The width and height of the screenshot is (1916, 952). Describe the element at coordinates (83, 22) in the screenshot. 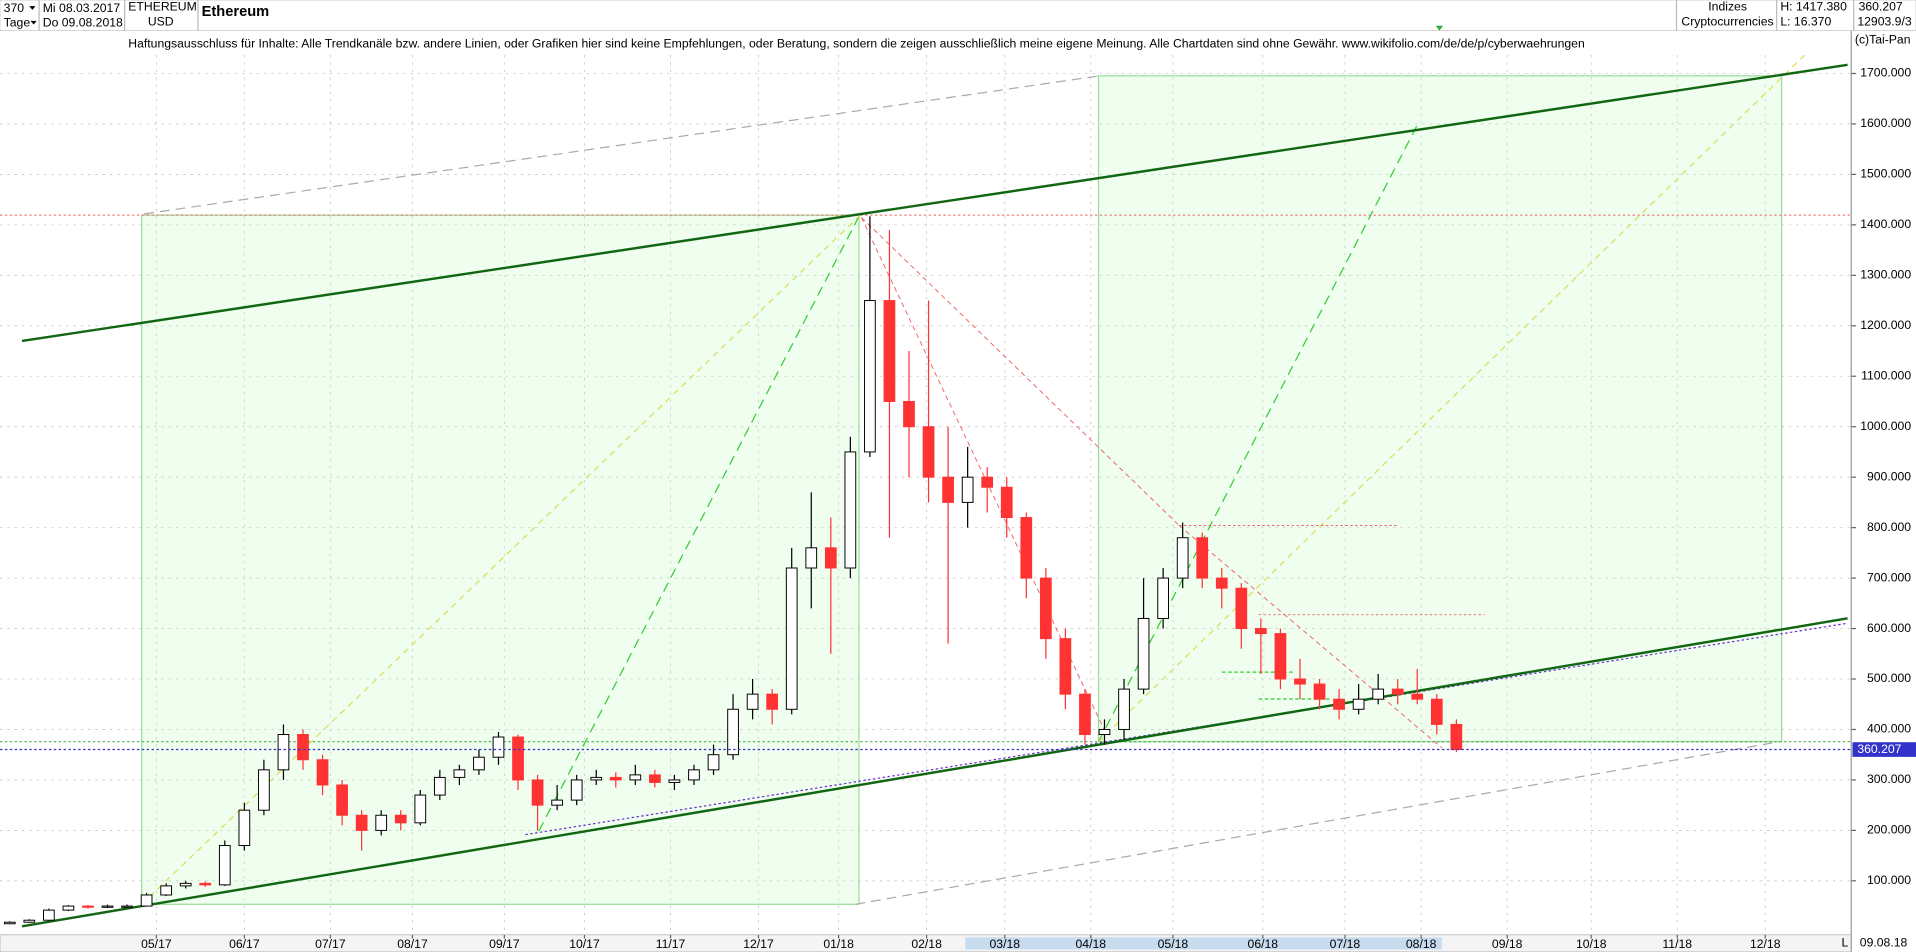

I see `end-date: Do 09.08.2018` at that location.